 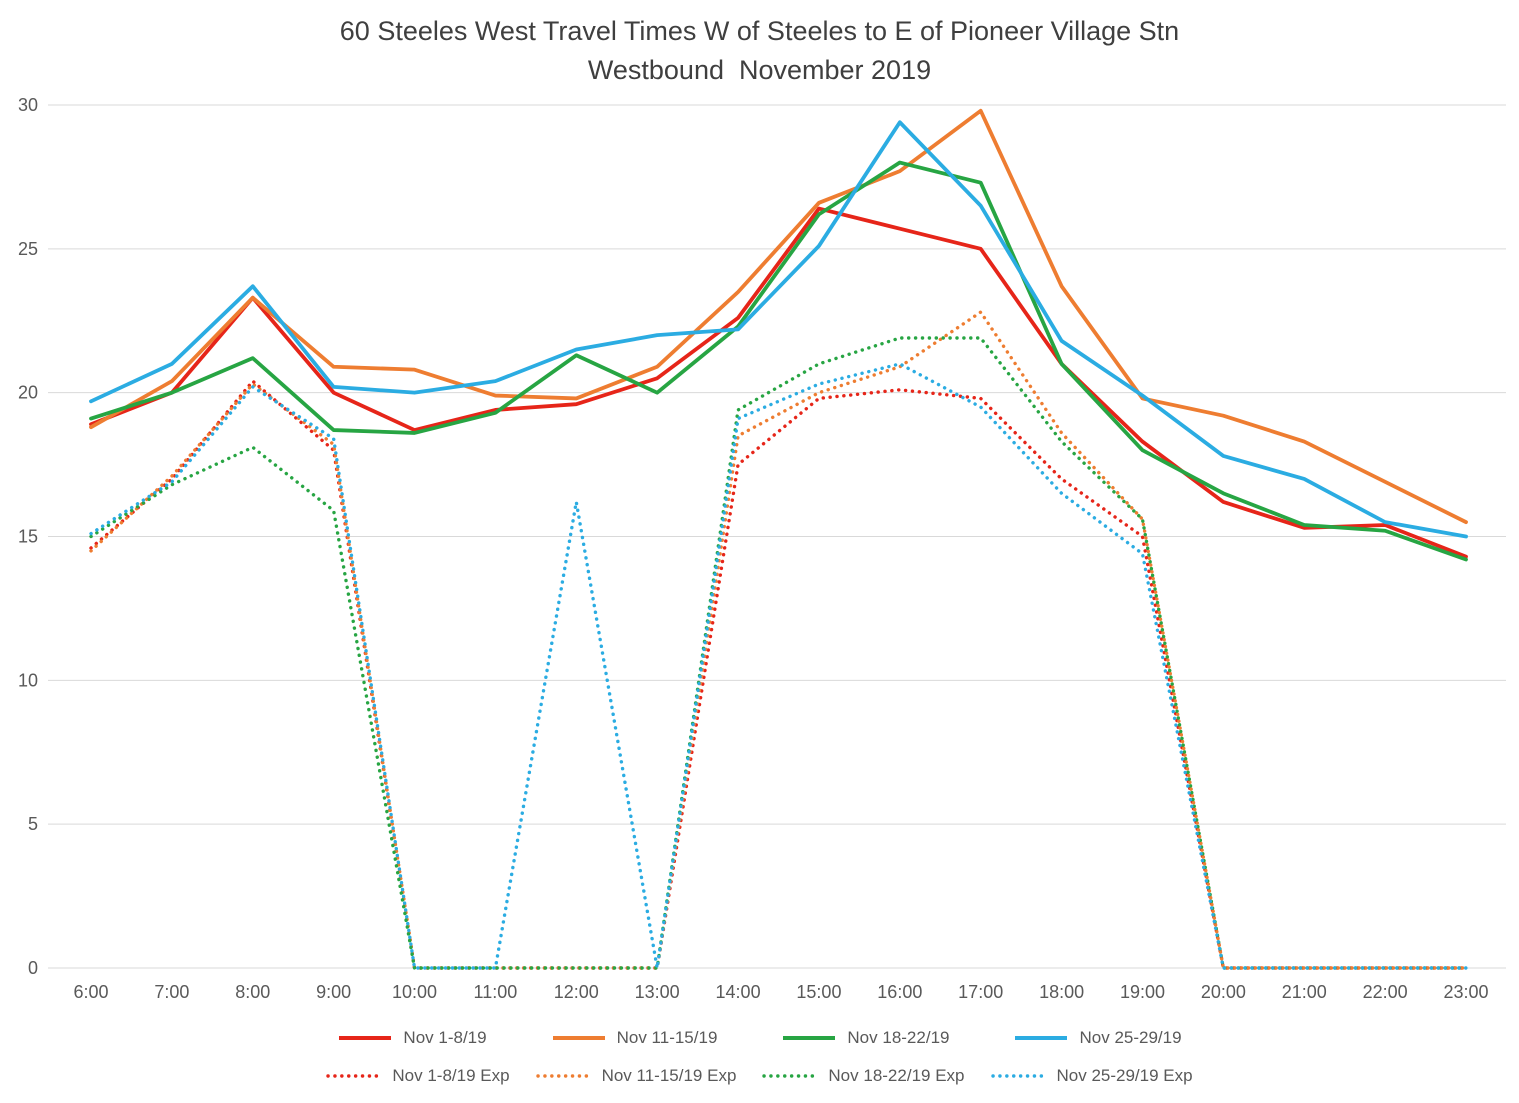 I want to click on x-axis-tick-label-18-00: 18:00, so click(x=1061, y=992).